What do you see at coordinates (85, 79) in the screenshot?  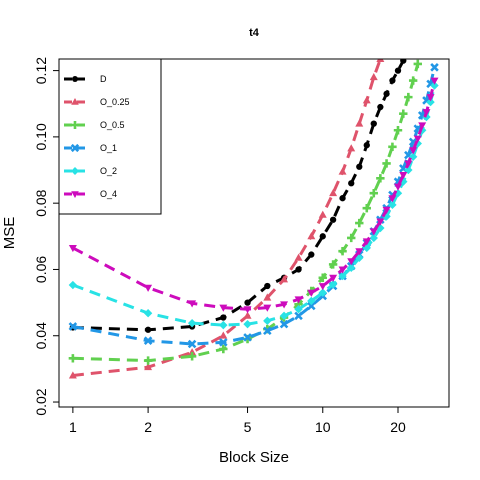 I see `legend-item: D` at bounding box center [85, 79].